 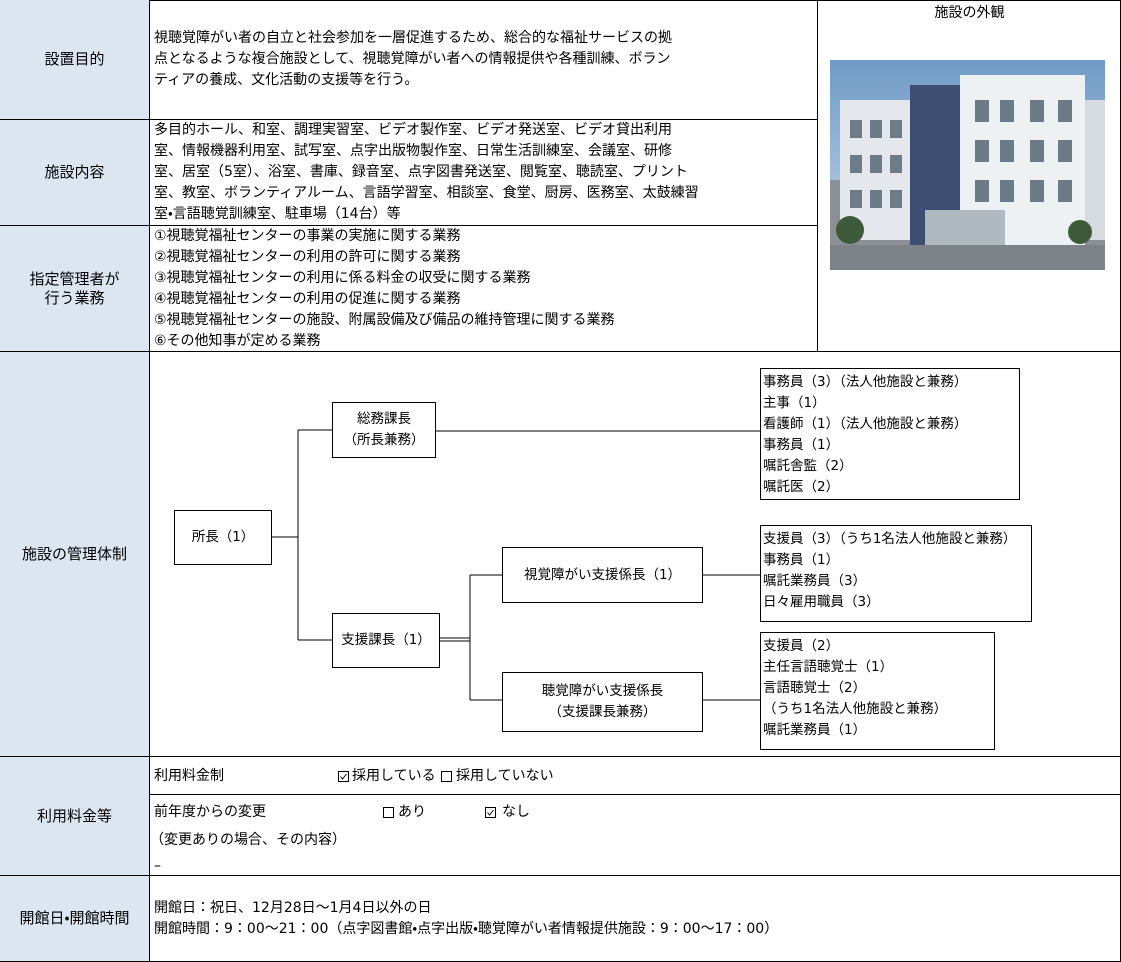 What do you see at coordinates (293, 907) in the screenshot?
I see `text-line: 開館日：祝日、12月28日～1月4日以外の日` at bounding box center [293, 907].